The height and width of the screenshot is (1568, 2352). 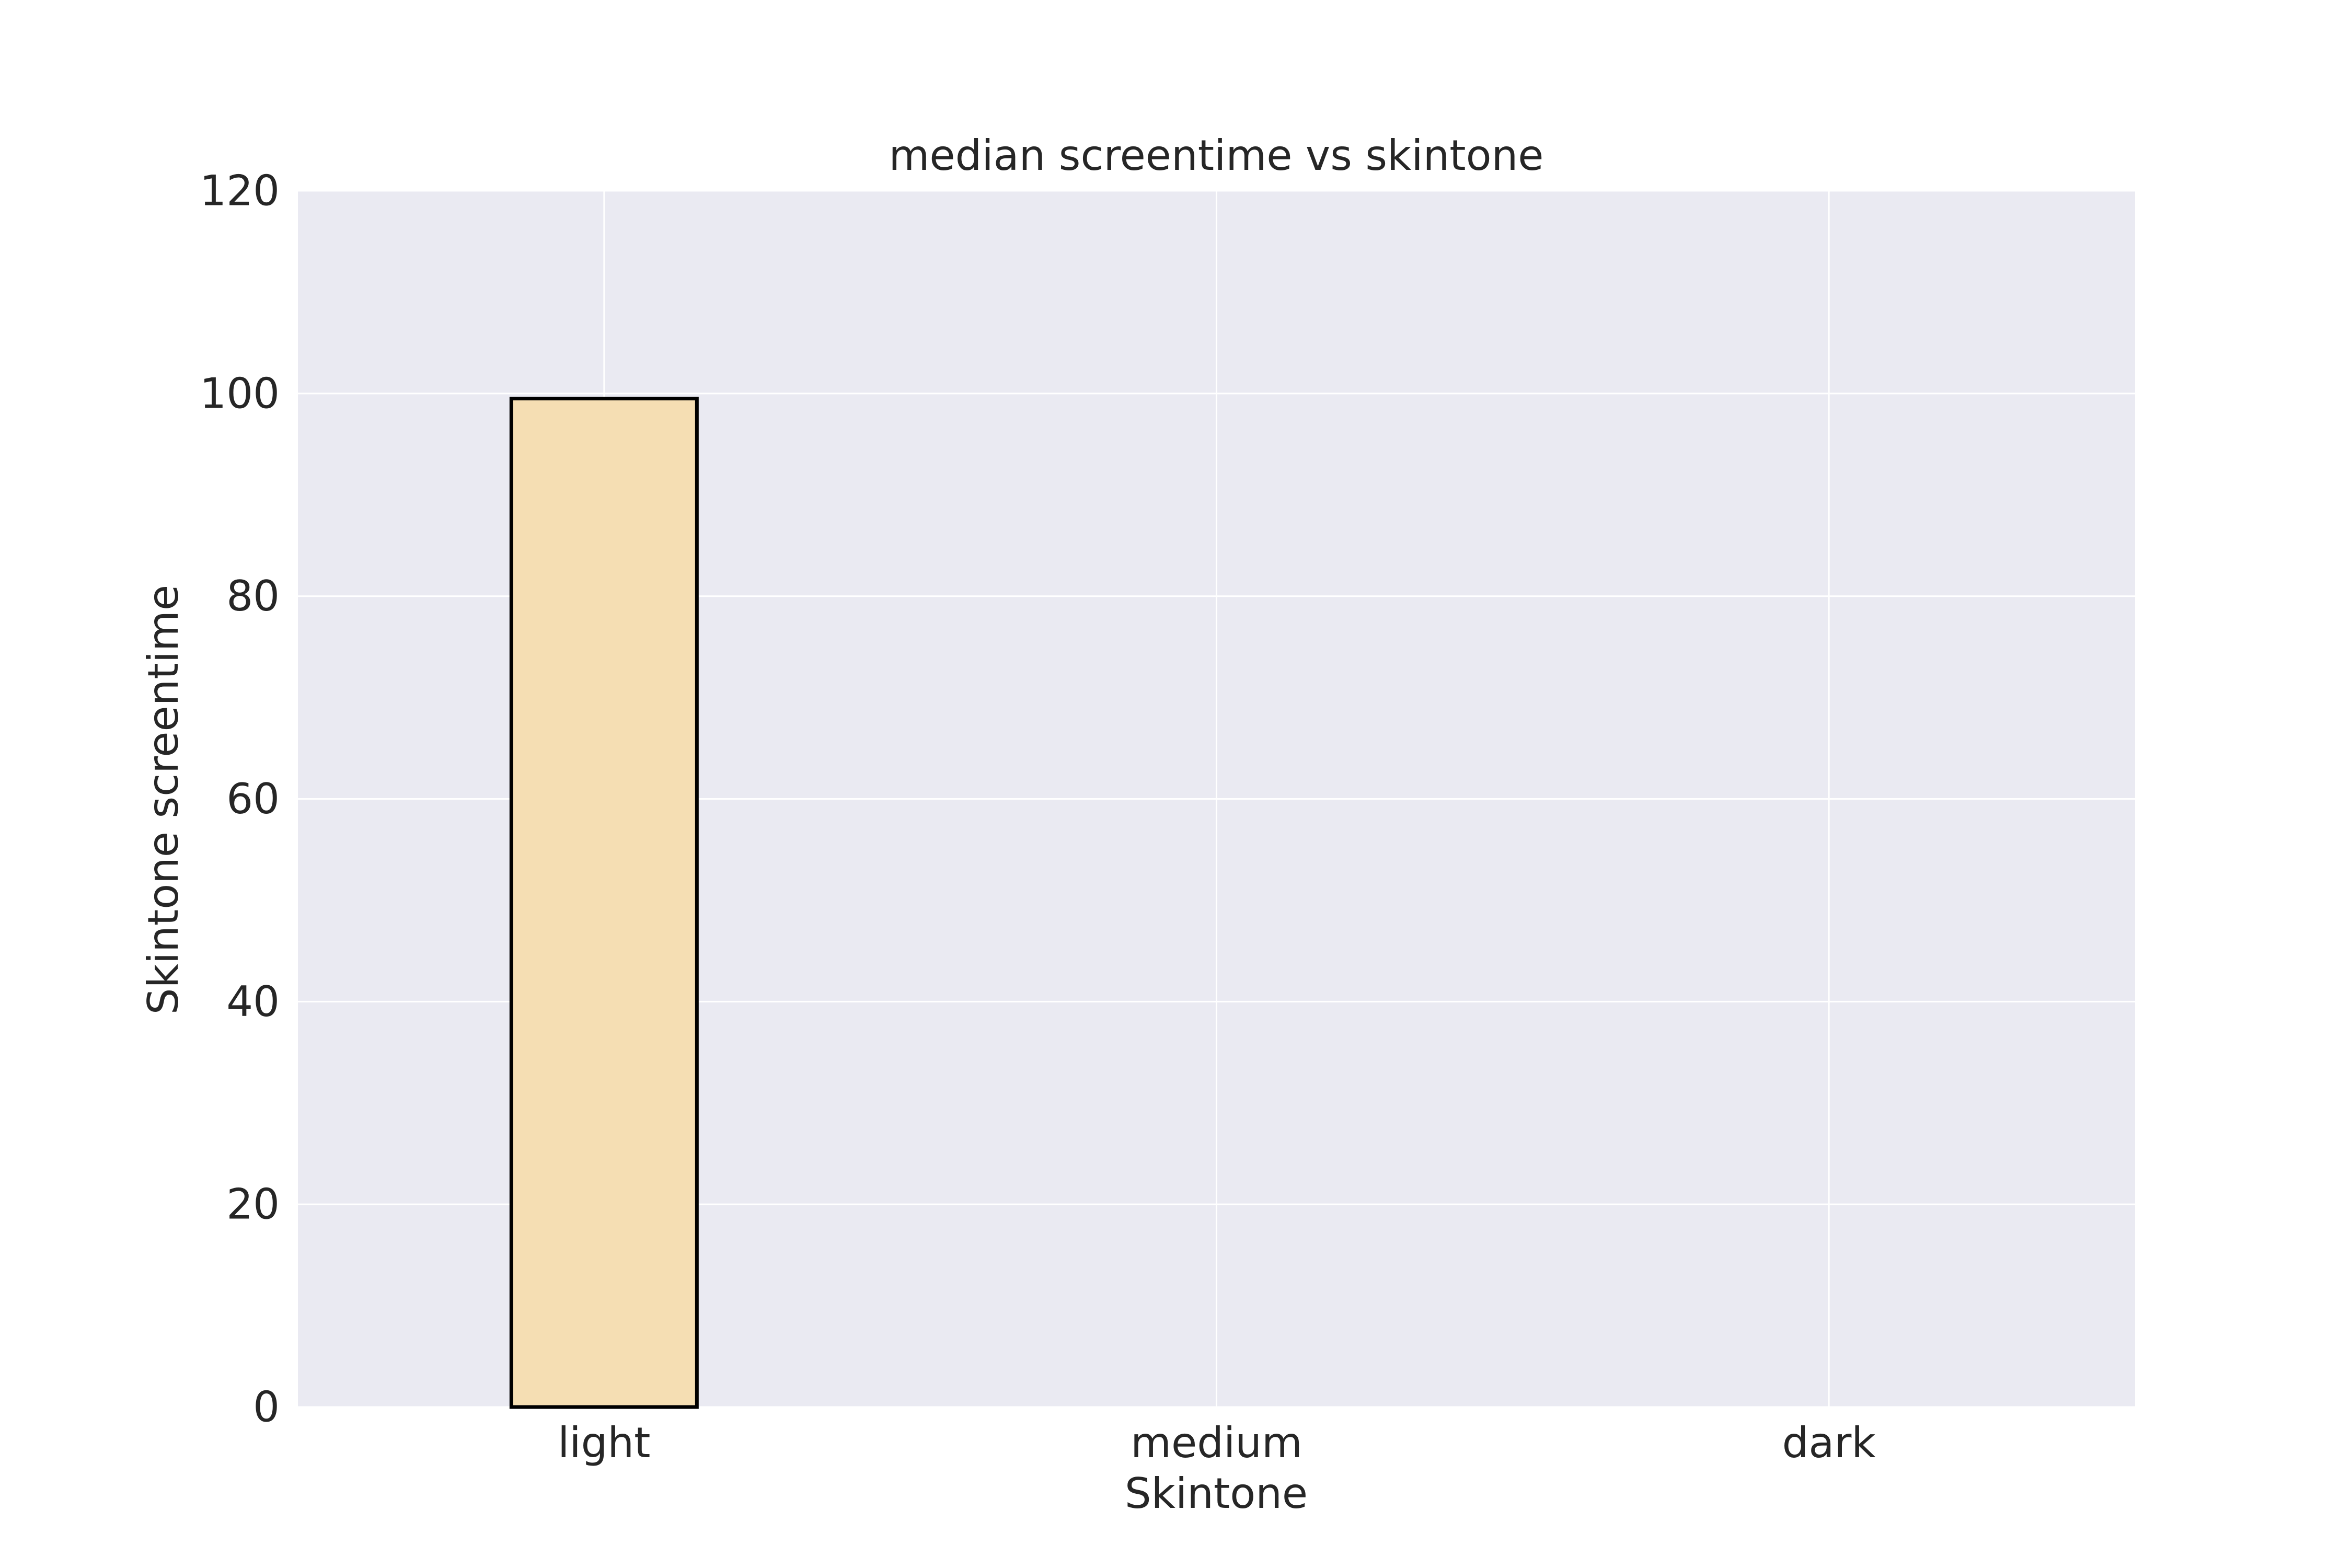 I want to click on y-tick-label: 0, so click(x=266, y=1407).